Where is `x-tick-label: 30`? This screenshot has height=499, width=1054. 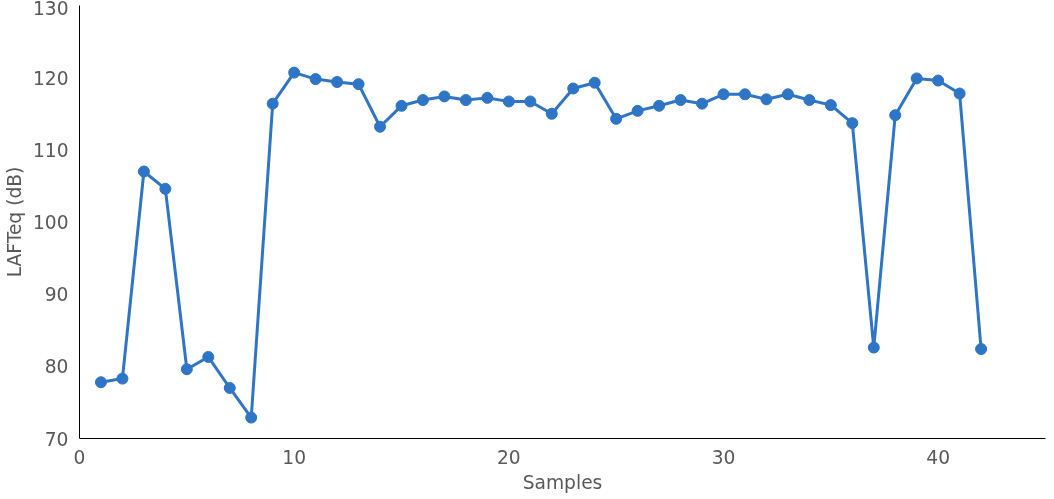
x-tick-label: 30 is located at coordinates (723, 457).